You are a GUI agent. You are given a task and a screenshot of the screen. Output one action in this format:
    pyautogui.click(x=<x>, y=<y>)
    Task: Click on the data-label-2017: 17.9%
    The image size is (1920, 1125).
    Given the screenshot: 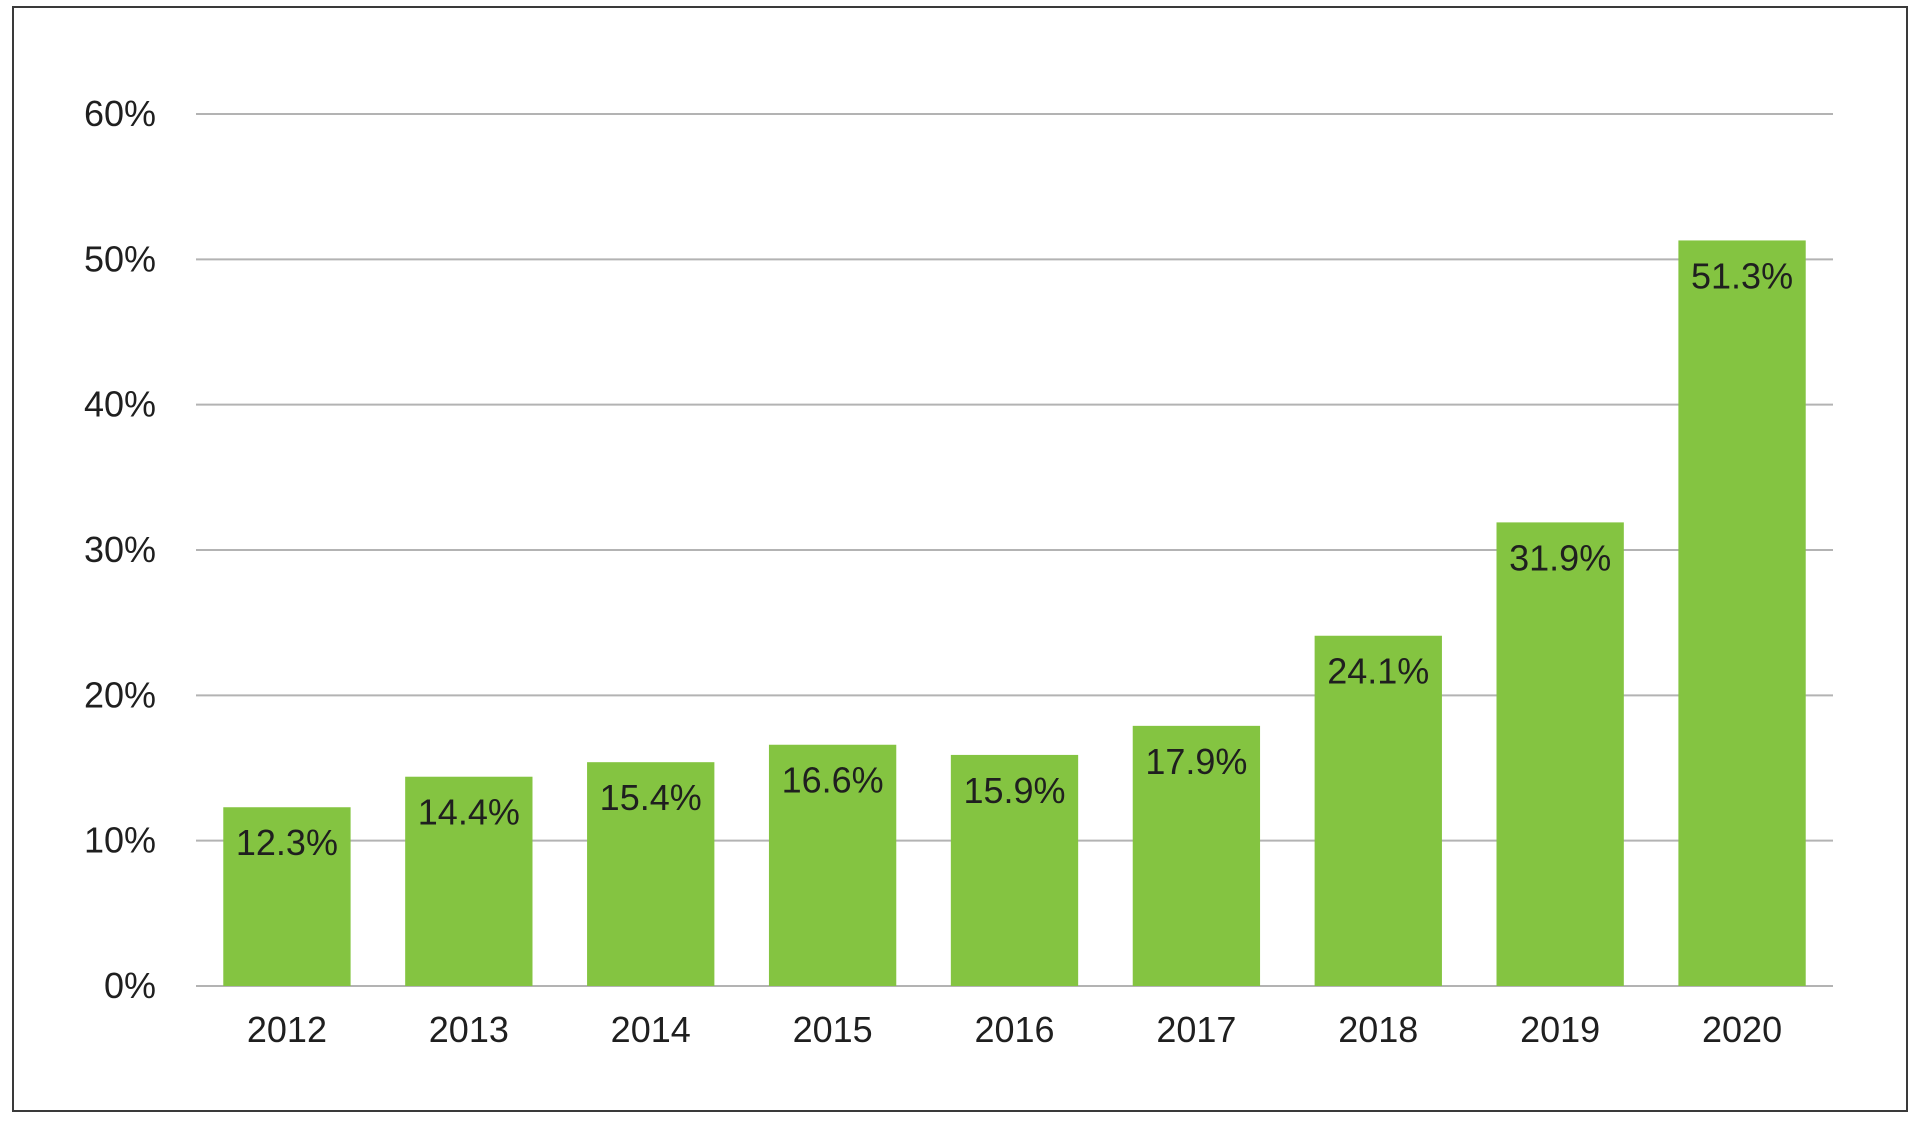 What is the action you would take?
    pyautogui.click(x=1196, y=761)
    